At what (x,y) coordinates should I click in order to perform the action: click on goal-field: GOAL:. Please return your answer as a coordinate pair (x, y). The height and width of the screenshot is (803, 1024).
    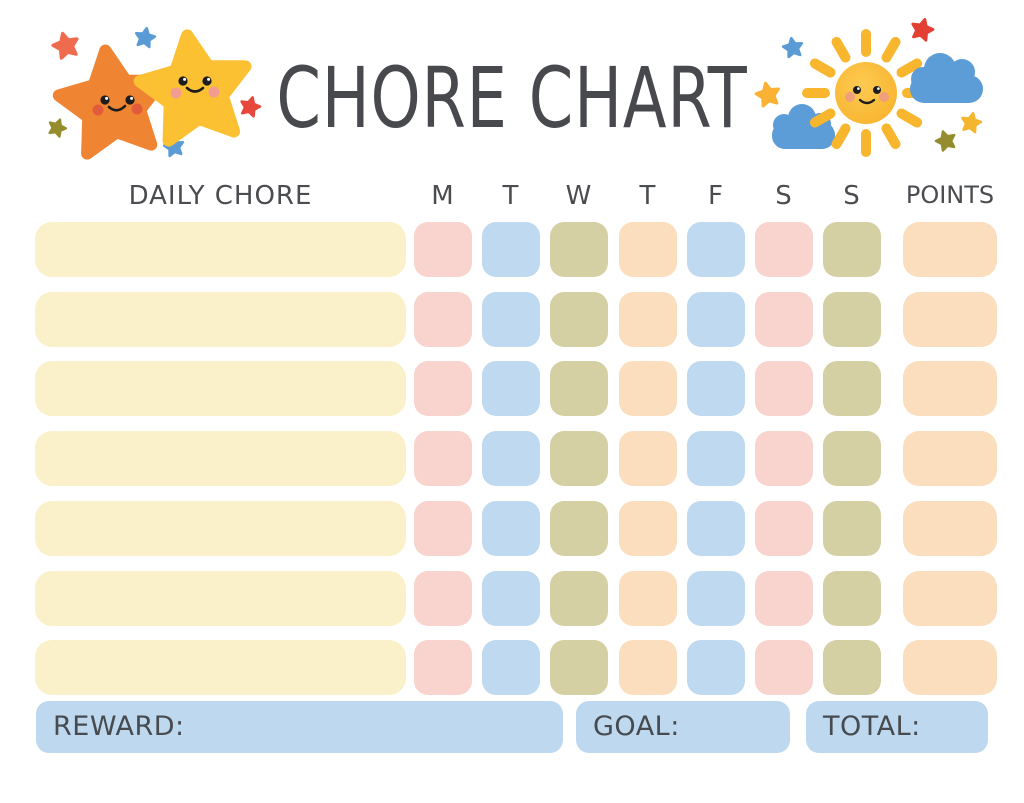
    Looking at the image, I should click on (683, 727).